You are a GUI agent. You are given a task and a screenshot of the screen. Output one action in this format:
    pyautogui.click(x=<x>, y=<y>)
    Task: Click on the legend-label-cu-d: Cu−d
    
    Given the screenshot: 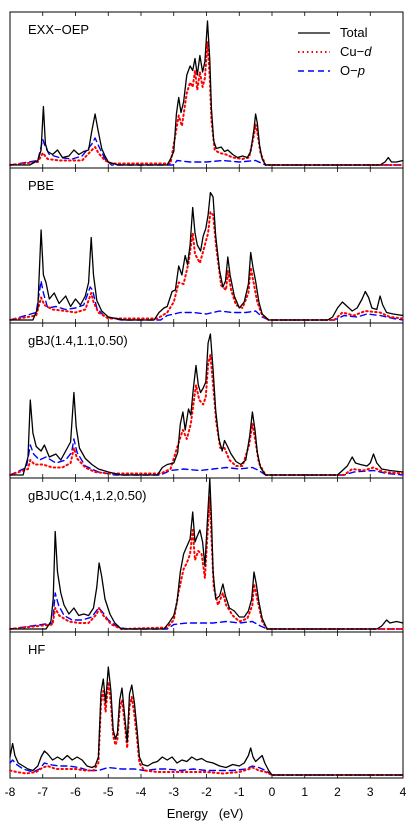 What is the action you would take?
    pyautogui.click(x=356, y=51)
    